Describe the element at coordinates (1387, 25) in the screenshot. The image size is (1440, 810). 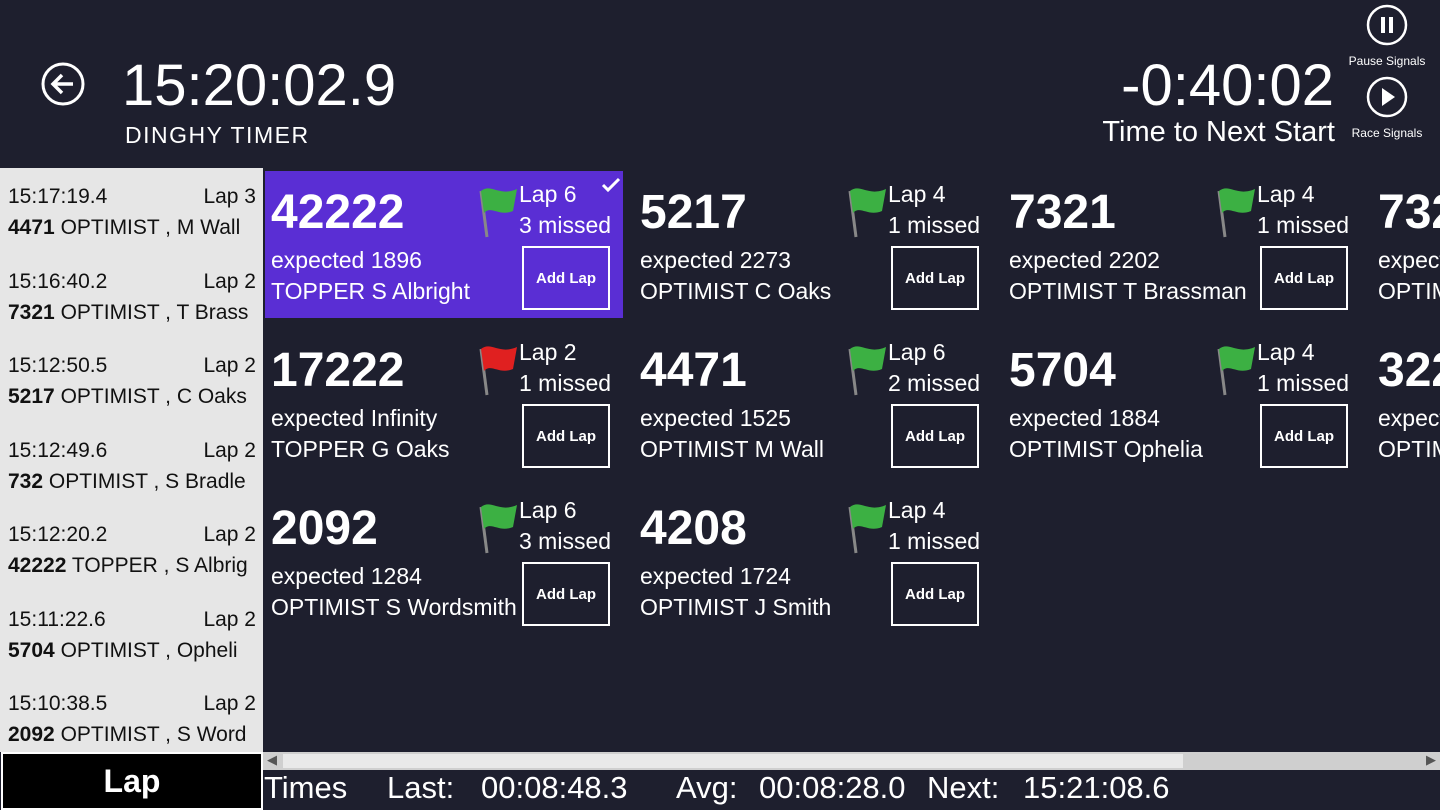
I see `pause-button` at that location.